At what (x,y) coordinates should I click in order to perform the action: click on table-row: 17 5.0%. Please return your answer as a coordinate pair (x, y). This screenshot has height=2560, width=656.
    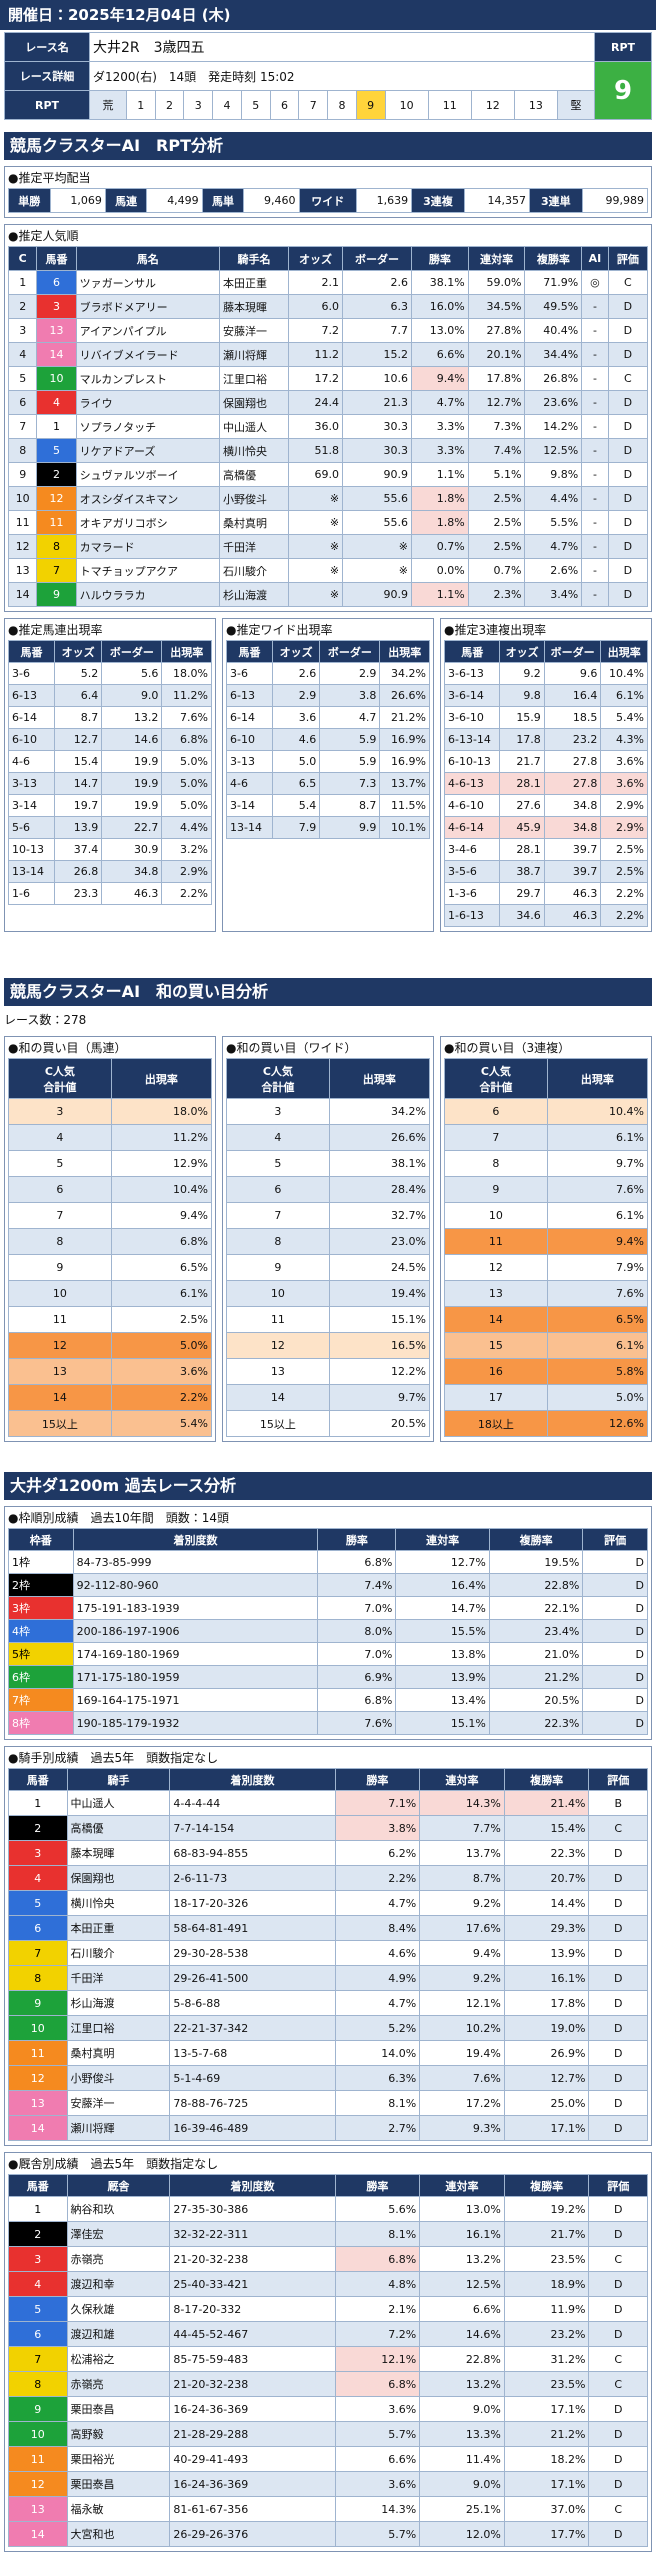
    Looking at the image, I should click on (546, 1397).